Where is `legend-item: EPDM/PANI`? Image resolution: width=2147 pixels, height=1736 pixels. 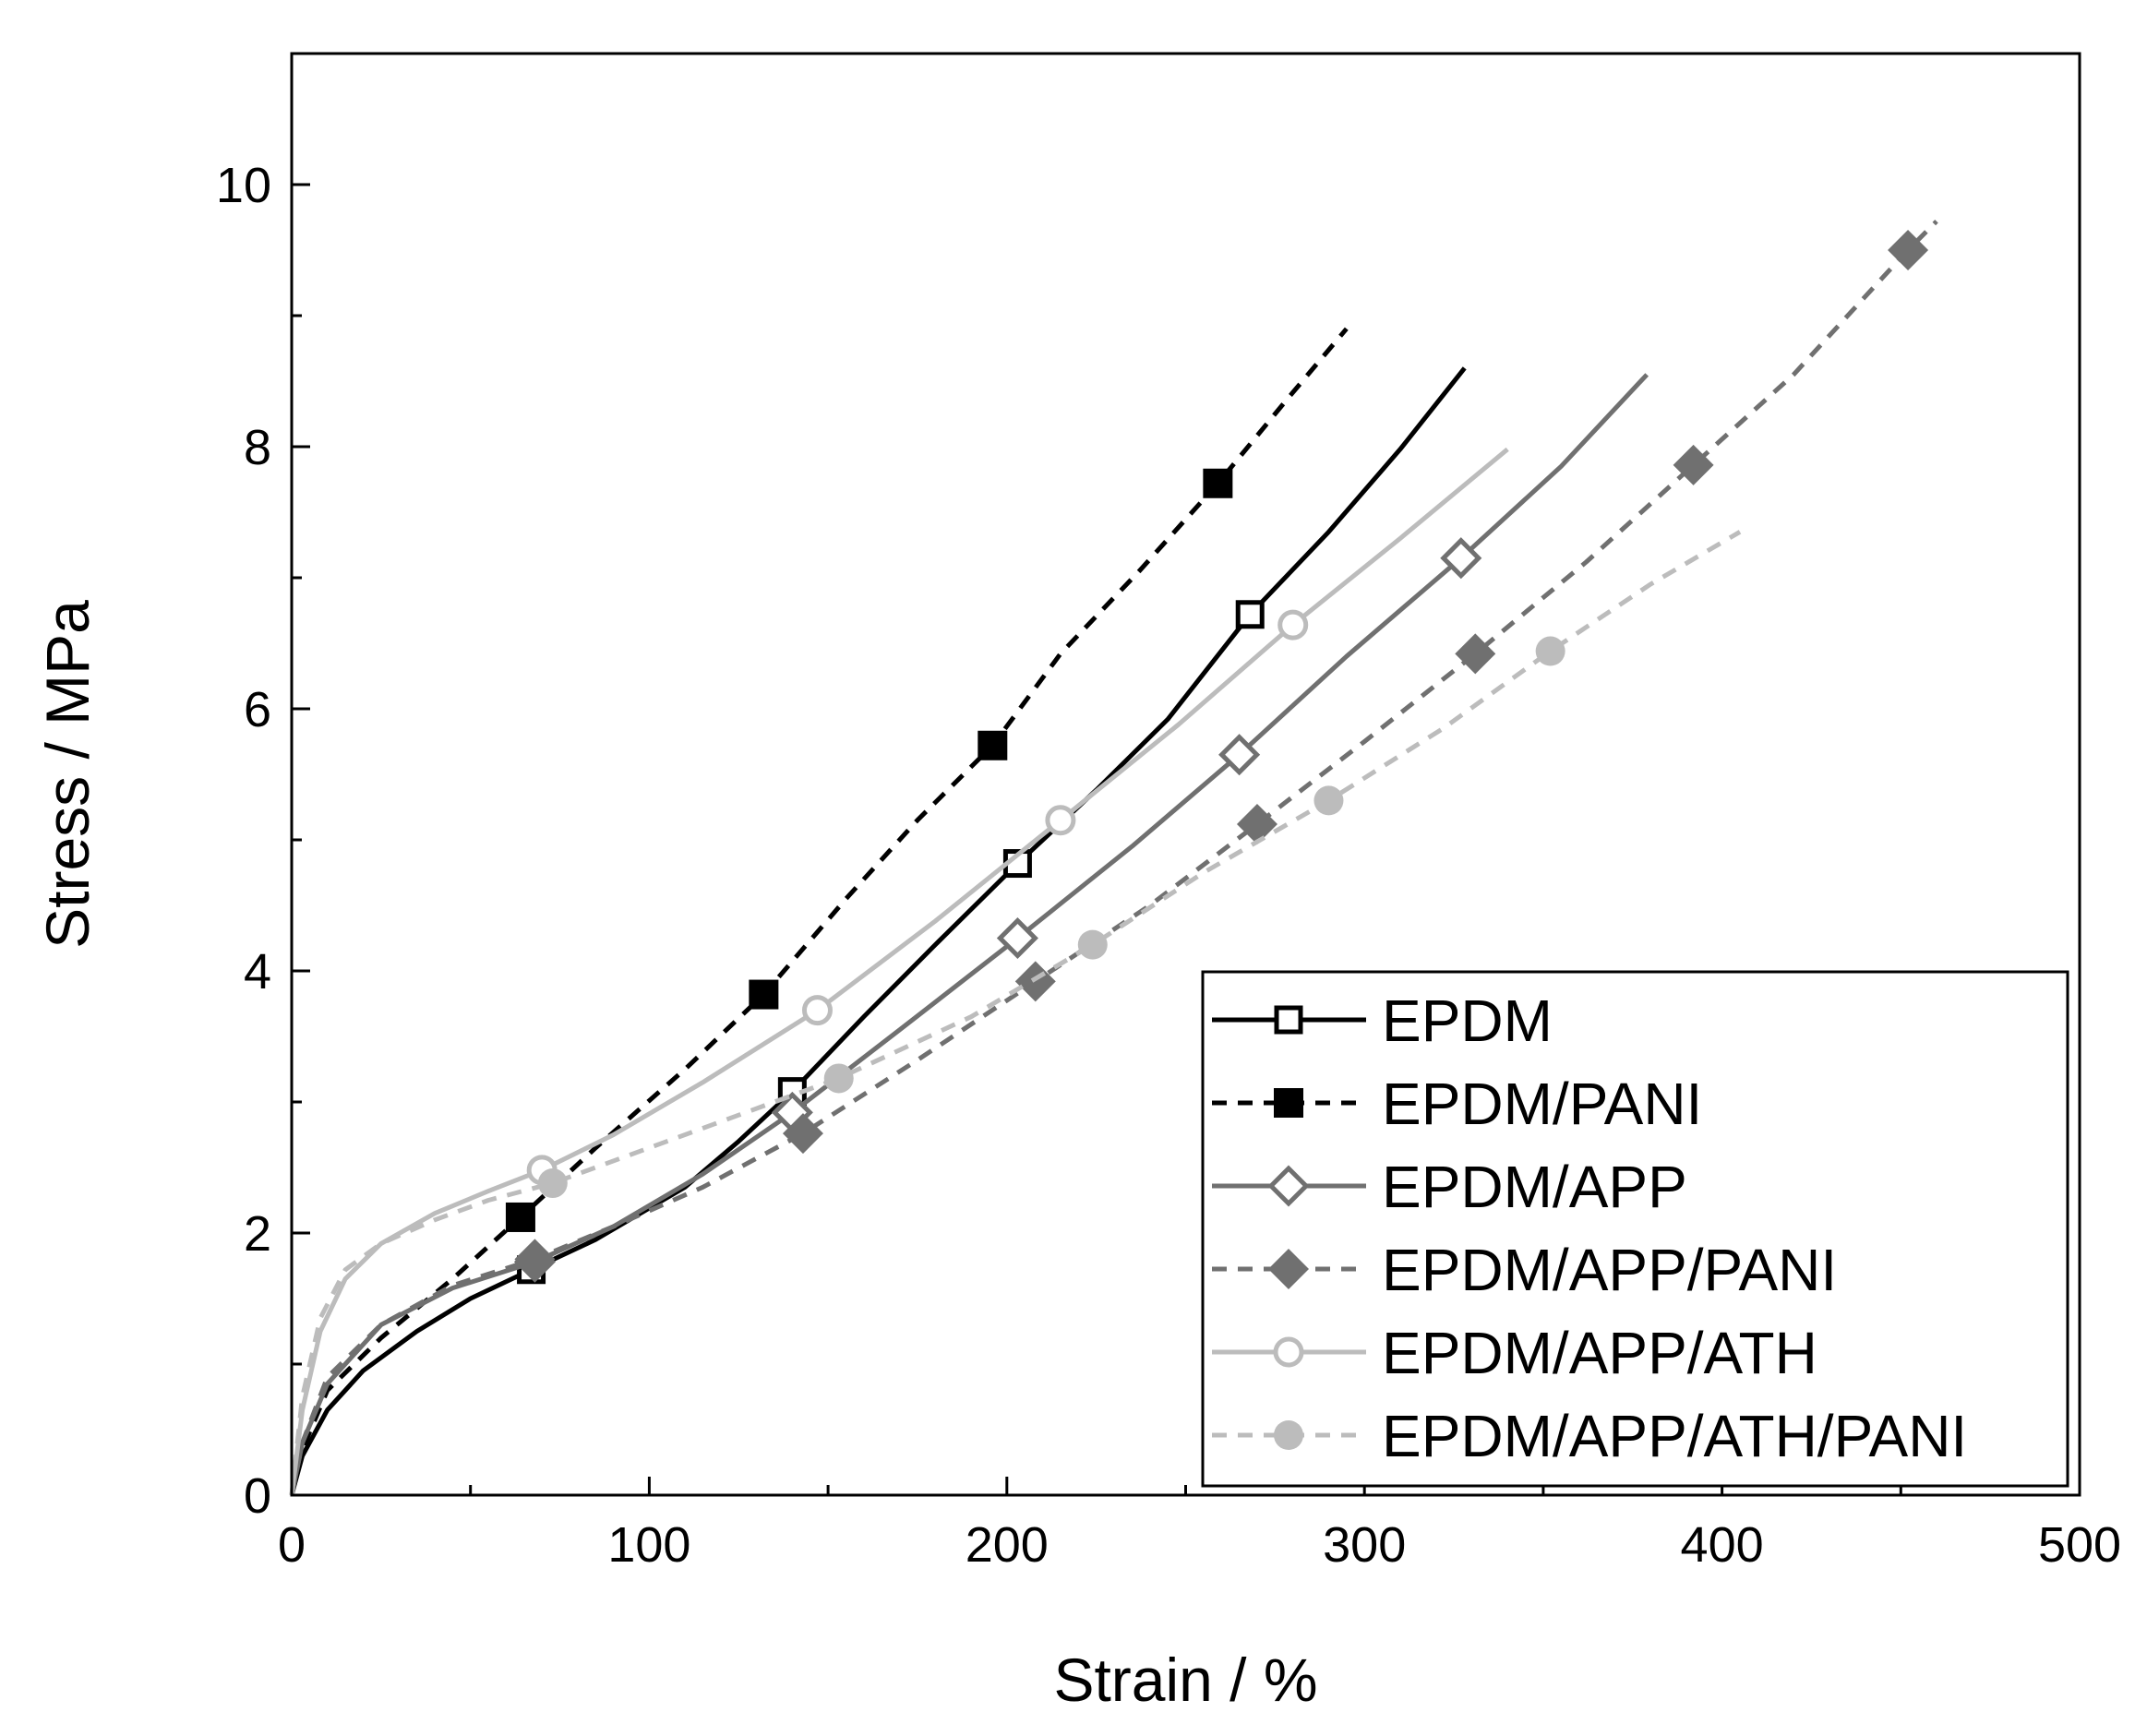
legend-item: EPDM/PANI is located at coordinates (1457, 1104).